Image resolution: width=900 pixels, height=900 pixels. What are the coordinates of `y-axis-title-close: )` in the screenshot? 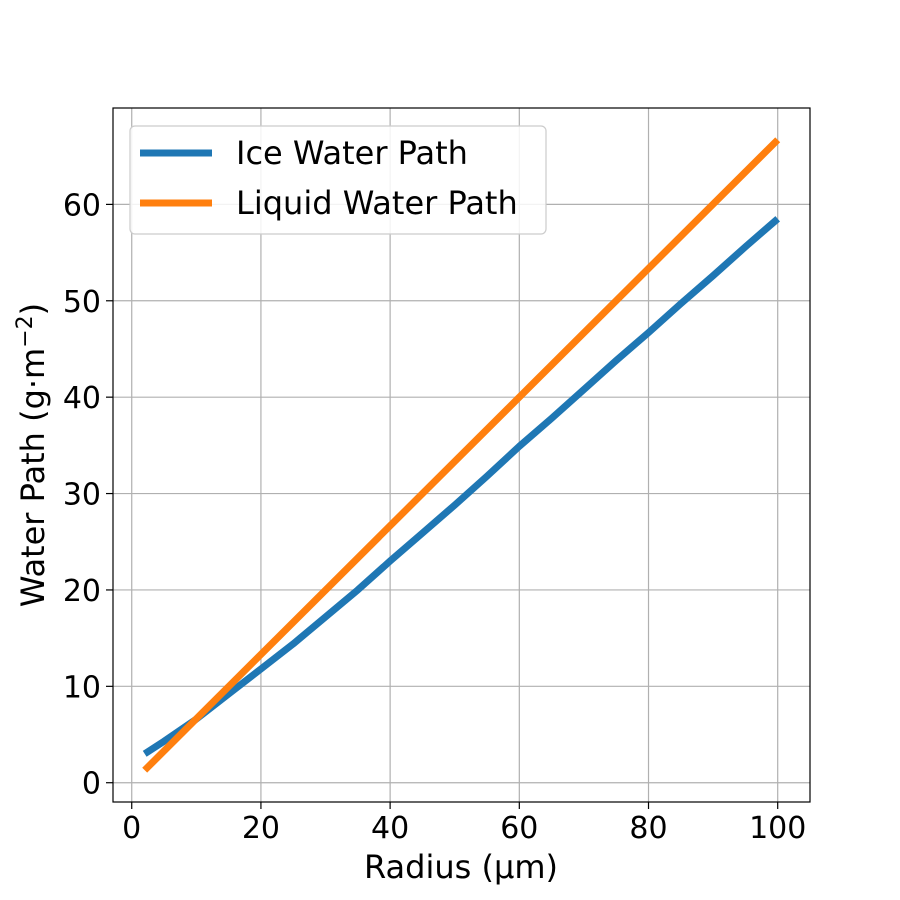 It's located at (33, 309).